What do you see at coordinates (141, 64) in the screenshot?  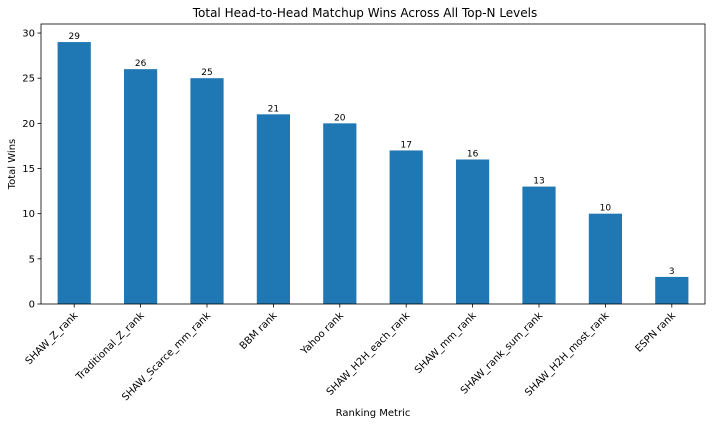 I see `data-label: 26` at bounding box center [141, 64].